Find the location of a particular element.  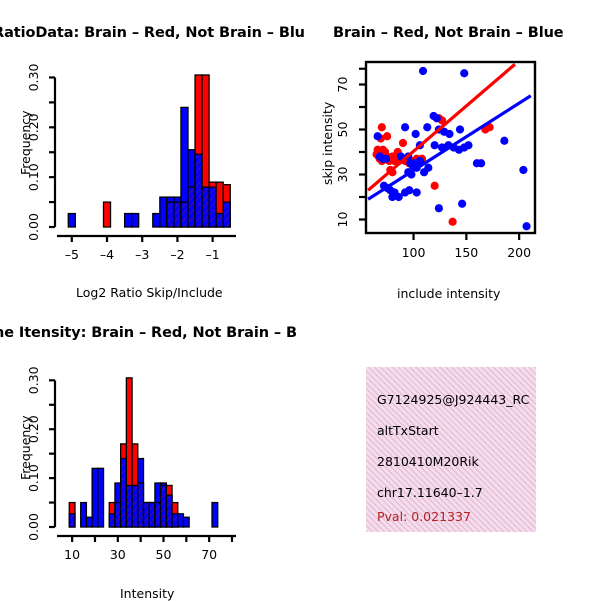

ratio-histogram-xlabel: Log2 Ratio Skip/Include is located at coordinates (149, 292).